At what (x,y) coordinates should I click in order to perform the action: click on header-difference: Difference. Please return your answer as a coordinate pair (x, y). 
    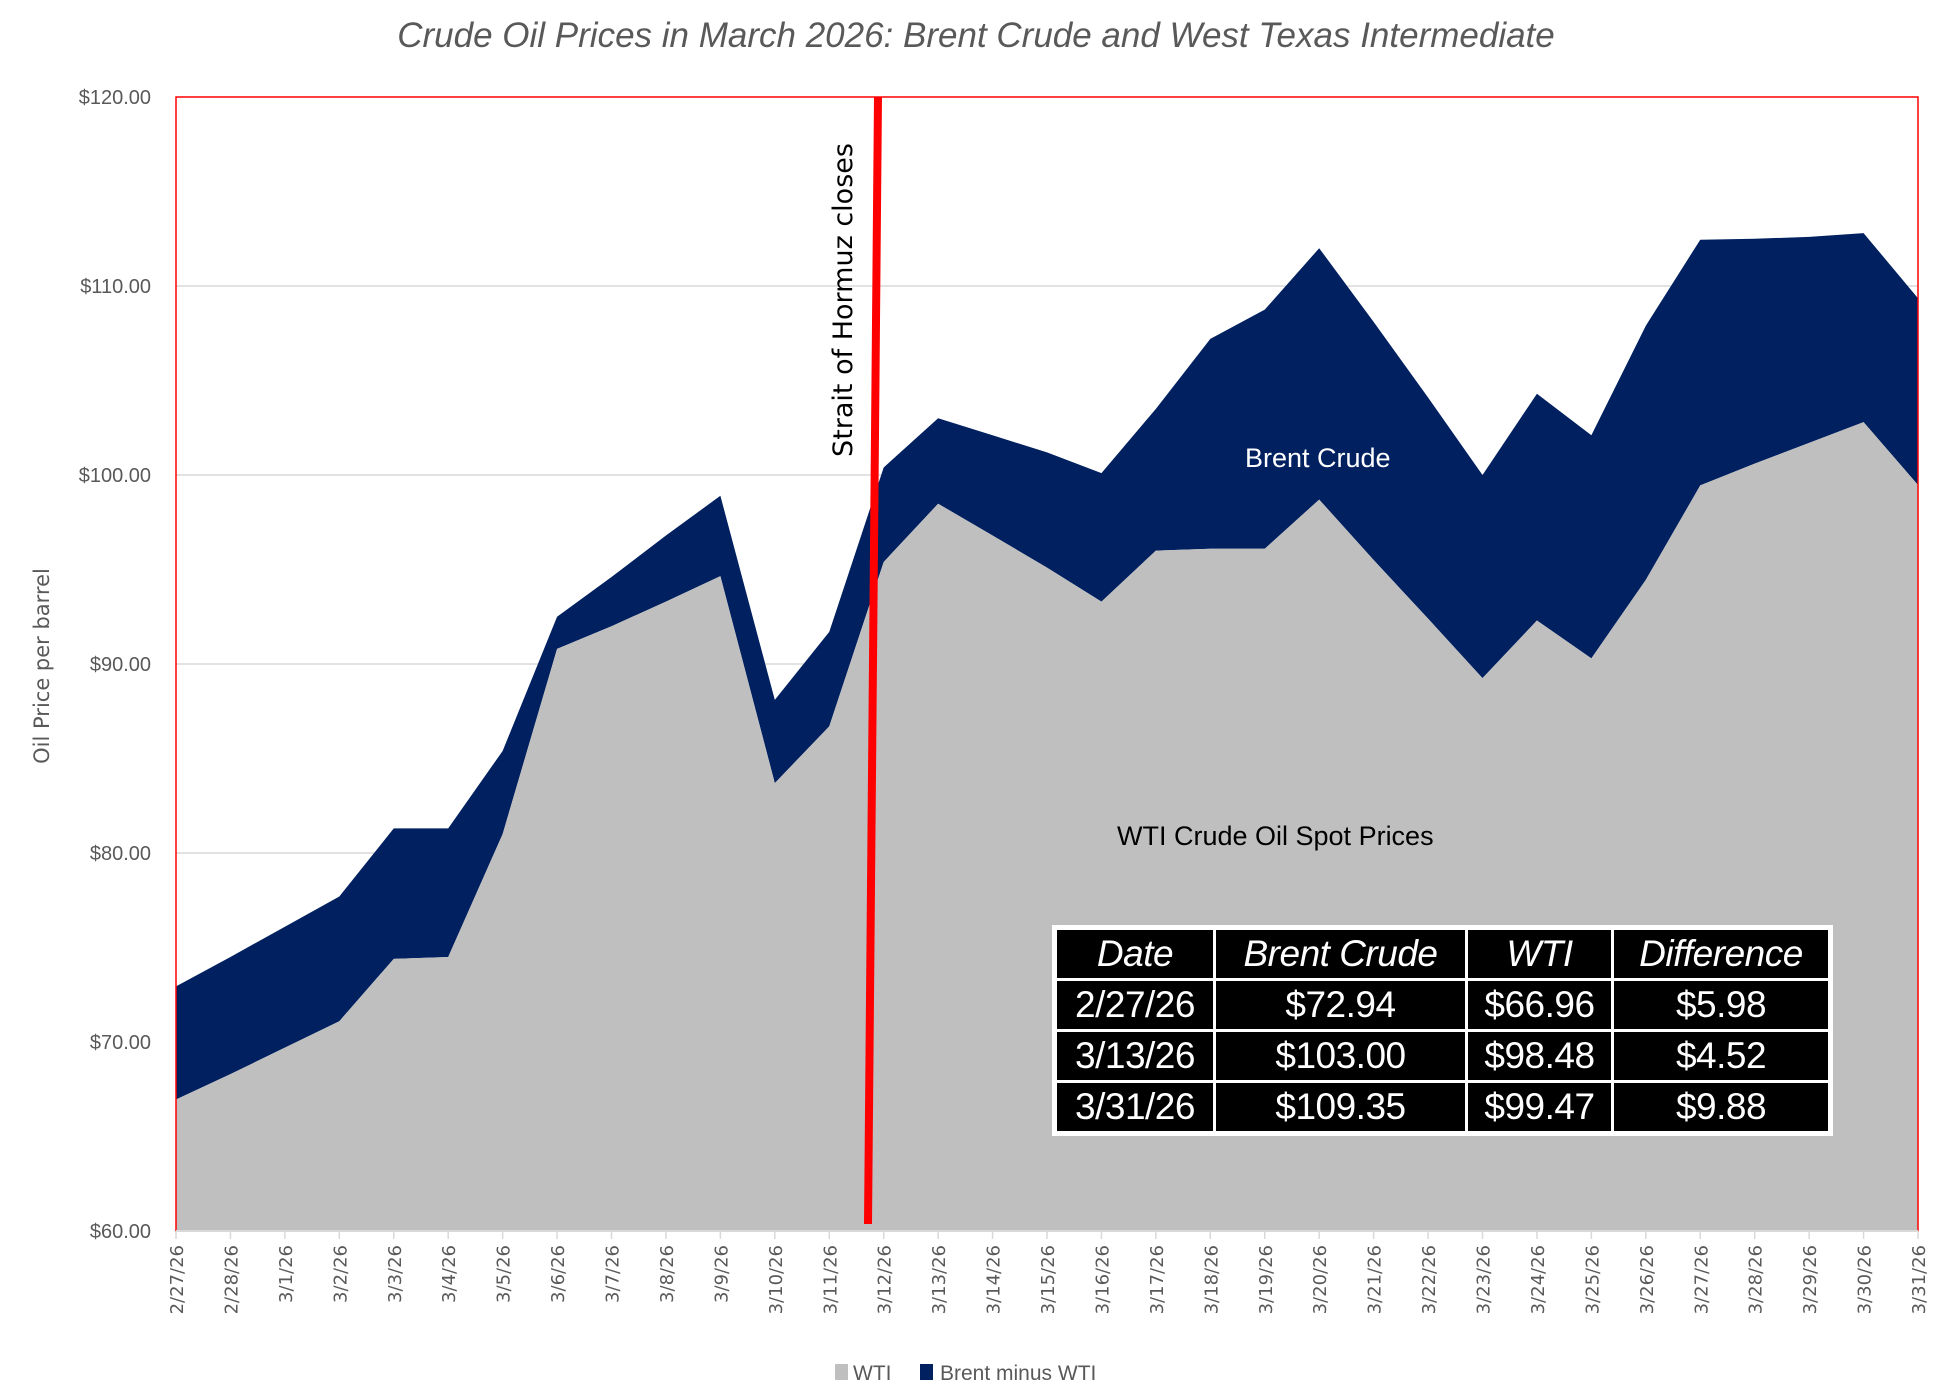
    Looking at the image, I should click on (1721, 953).